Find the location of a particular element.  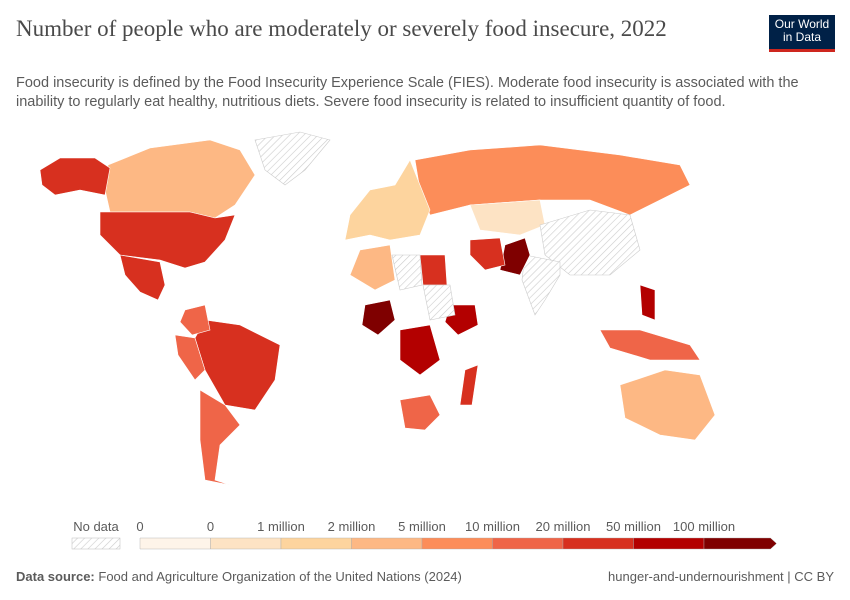

legend-bin-label: 100 million is located at coordinates (704, 526).